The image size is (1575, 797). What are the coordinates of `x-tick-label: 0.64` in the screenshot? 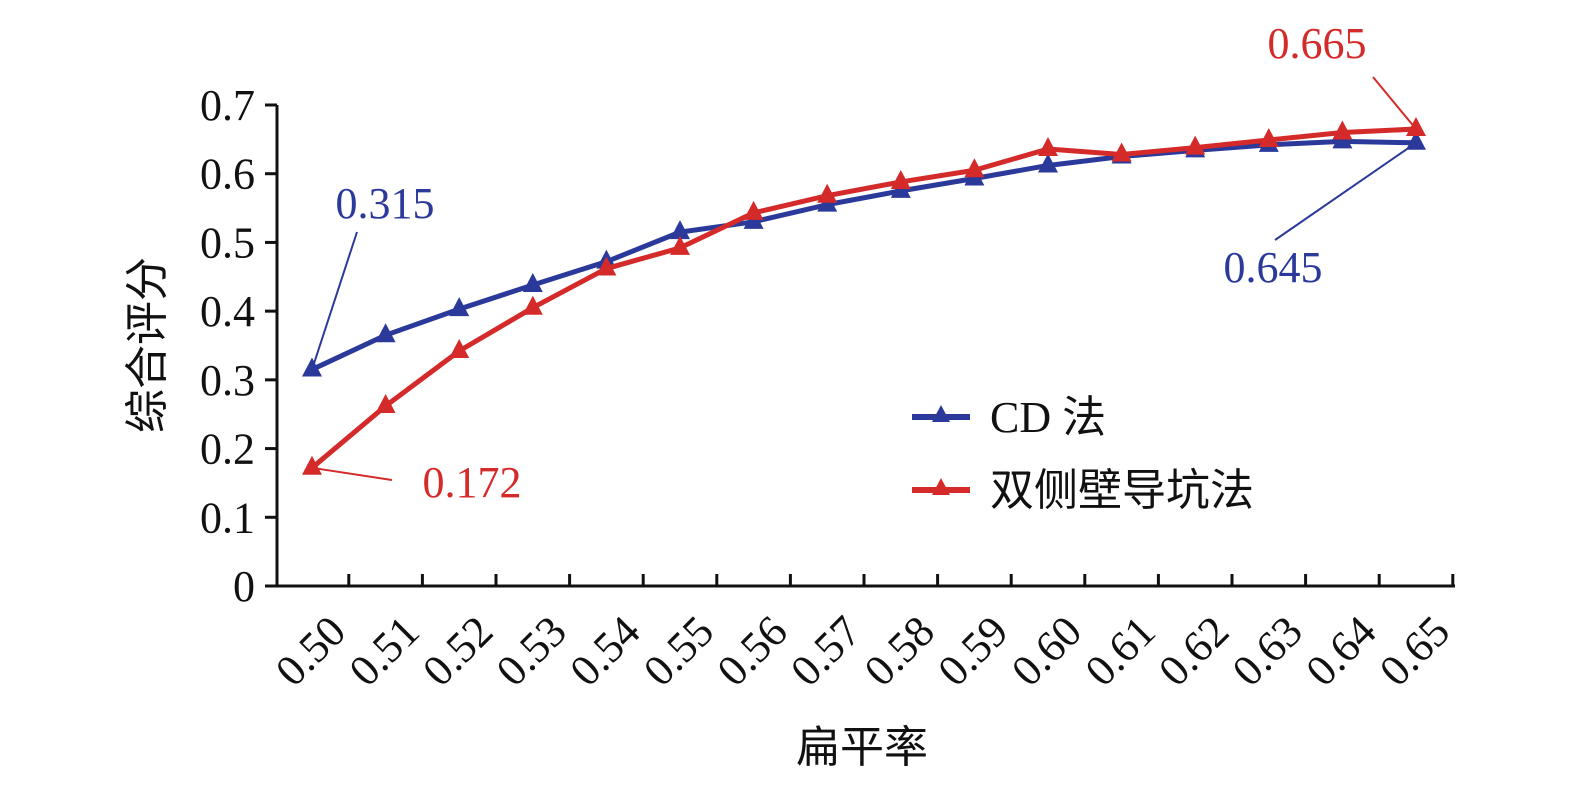 It's located at (1340, 650).